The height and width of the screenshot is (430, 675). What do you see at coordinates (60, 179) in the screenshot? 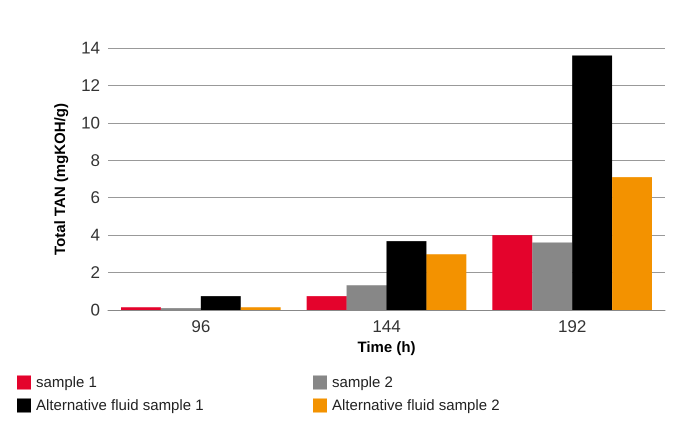
I see `y-axis-title: Total TAN (mgKOH/g)` at bounding box center [60, 179].